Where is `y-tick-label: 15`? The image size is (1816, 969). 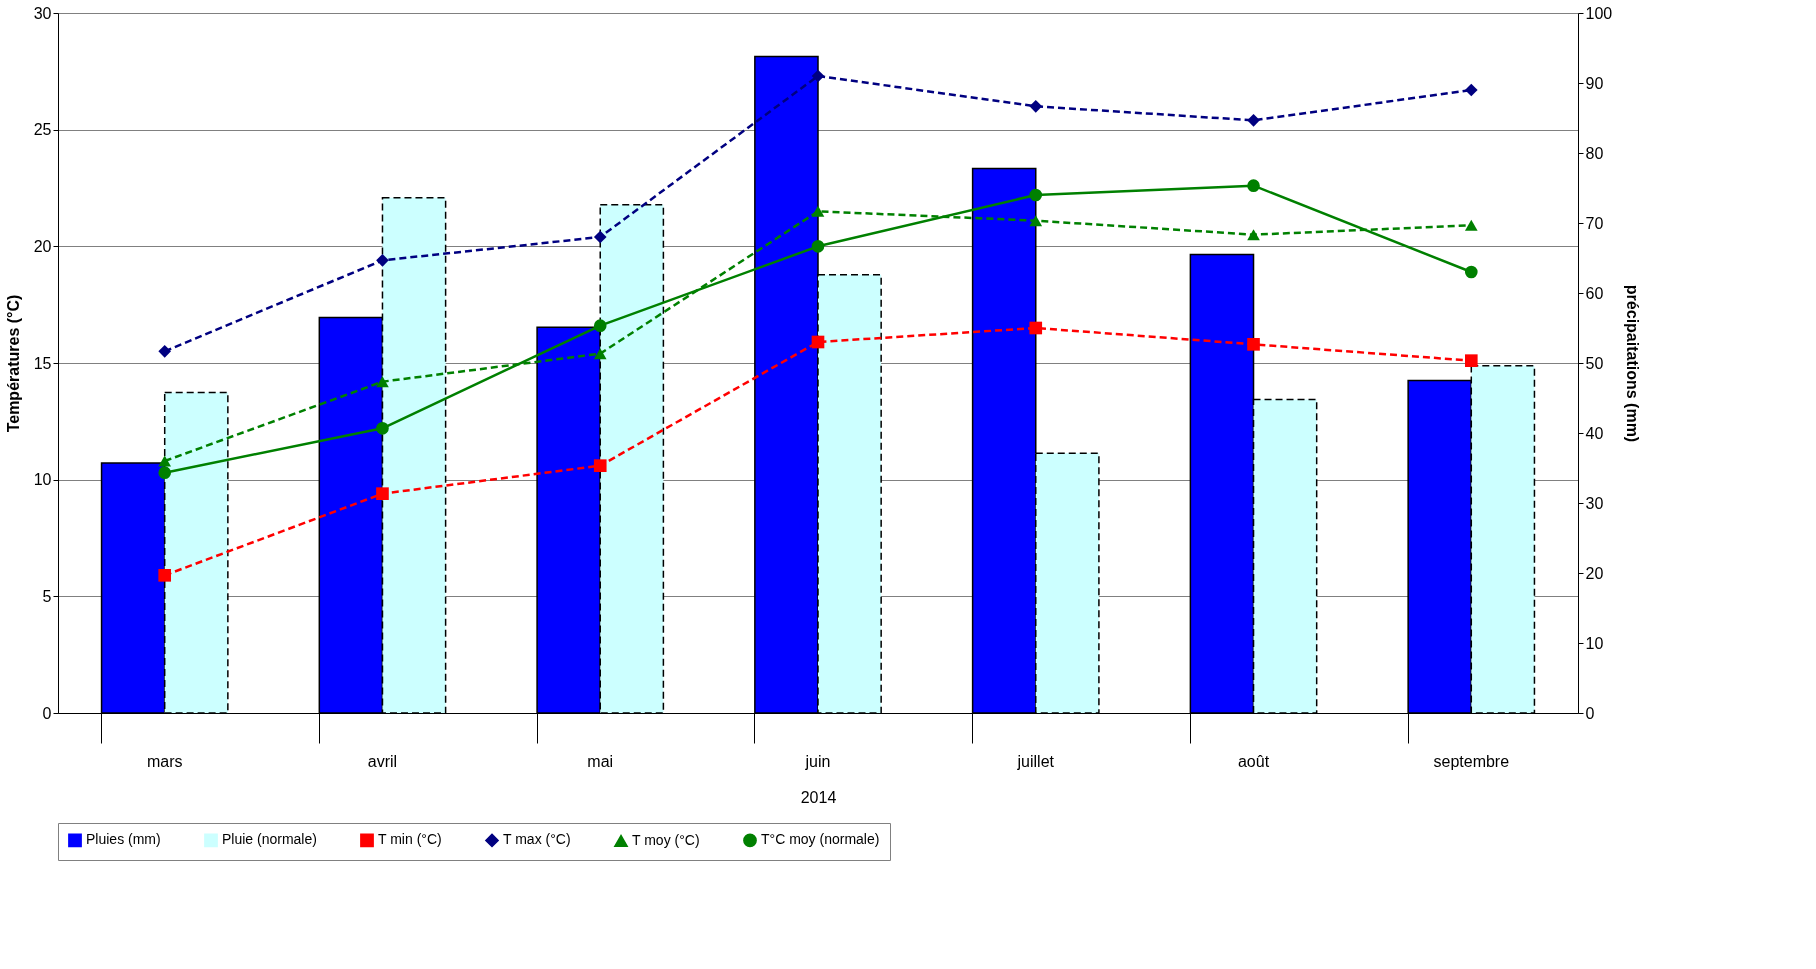
y-tick-label: 15 is located at coordinates (42, 363).